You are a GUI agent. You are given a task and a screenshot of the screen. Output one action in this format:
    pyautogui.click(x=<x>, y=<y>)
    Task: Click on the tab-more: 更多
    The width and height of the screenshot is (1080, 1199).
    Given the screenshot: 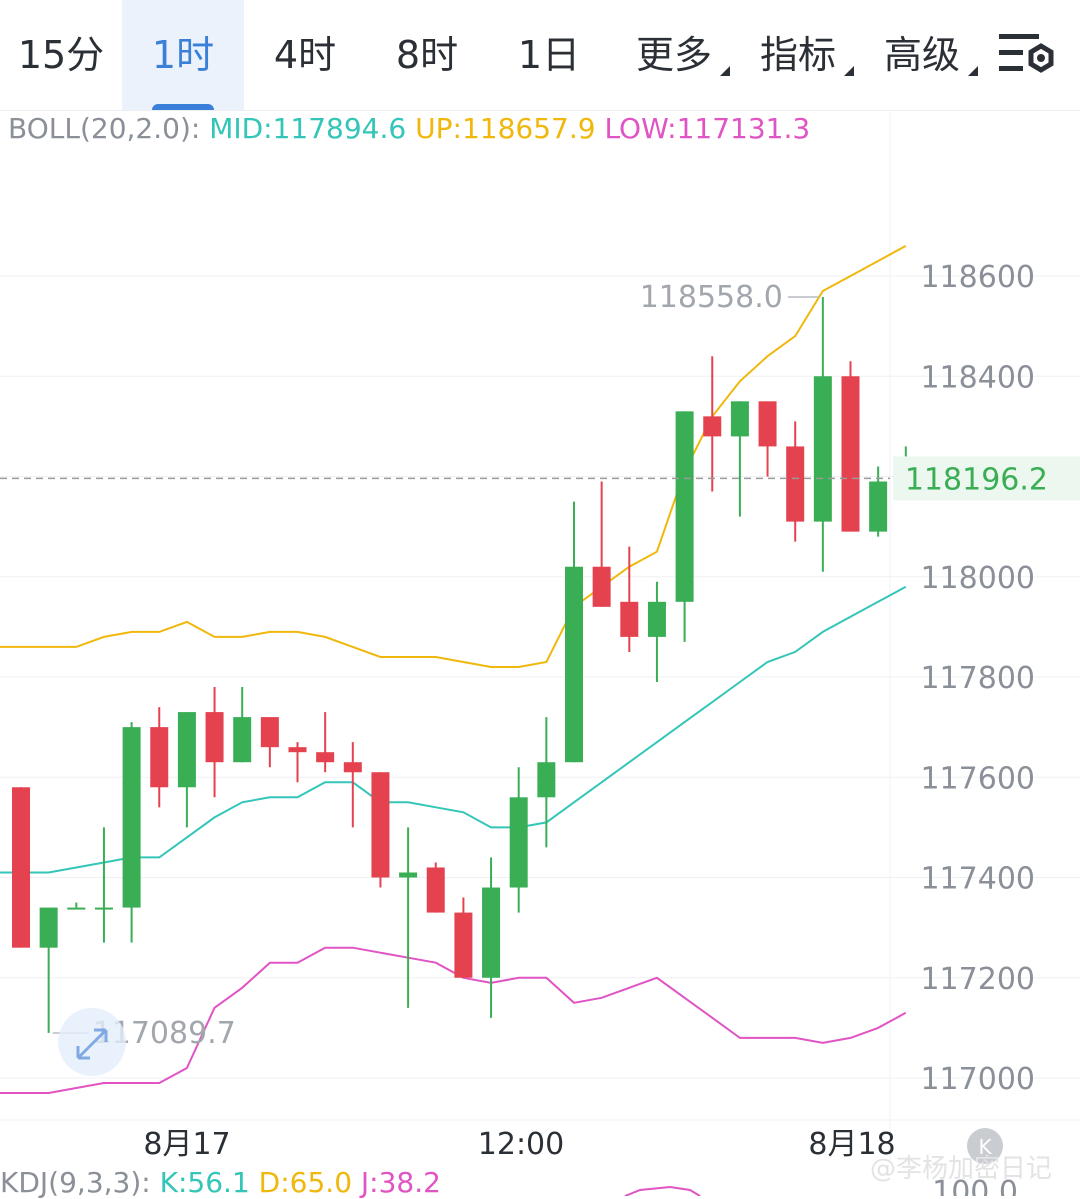 What is the action you would take?
    pyautogui.click(x=674, y=55)
    